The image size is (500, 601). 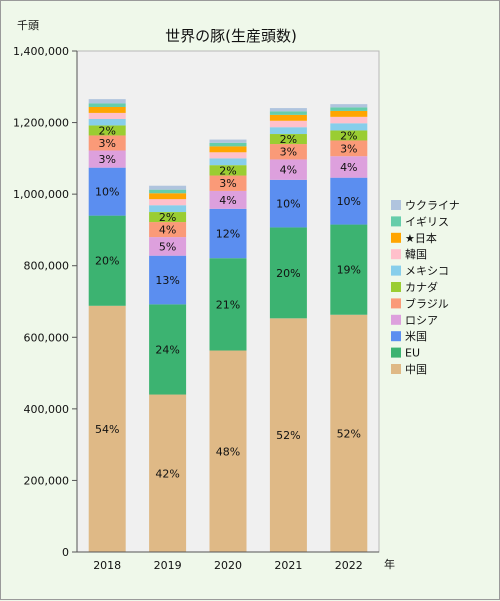 I want to click on chart-title: 世界の豚(生産頭数), so click(x=231, y=36).